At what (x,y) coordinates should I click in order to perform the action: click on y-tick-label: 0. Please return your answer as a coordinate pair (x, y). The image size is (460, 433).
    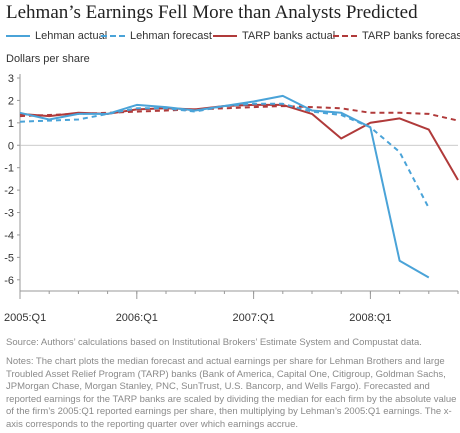
    Looking at the image, I should click on (11, 146).